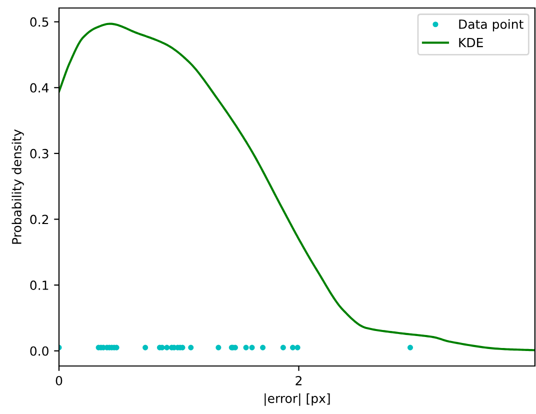 This screenshot has height=414, width=536. Describe the element at coordinates (59, 381) in the screenshot. I see `x-tick-label: 0` at that location.